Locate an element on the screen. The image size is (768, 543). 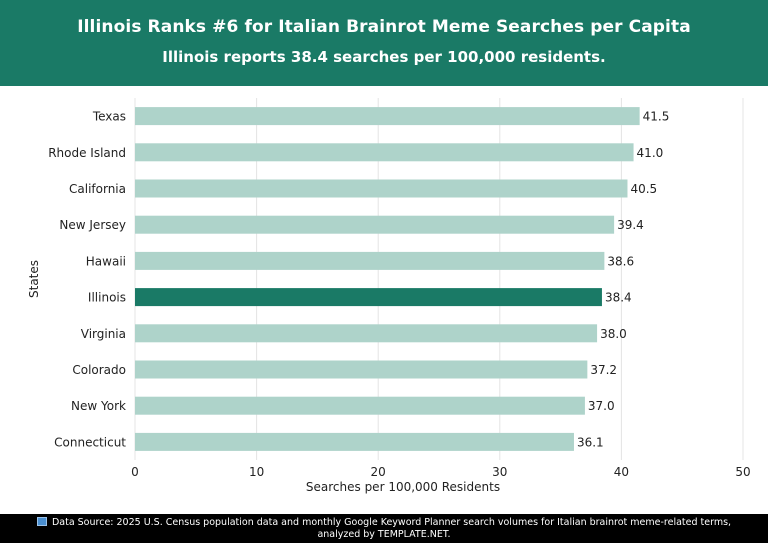
data-label: 41.0 is located at coordinates (650, 153).